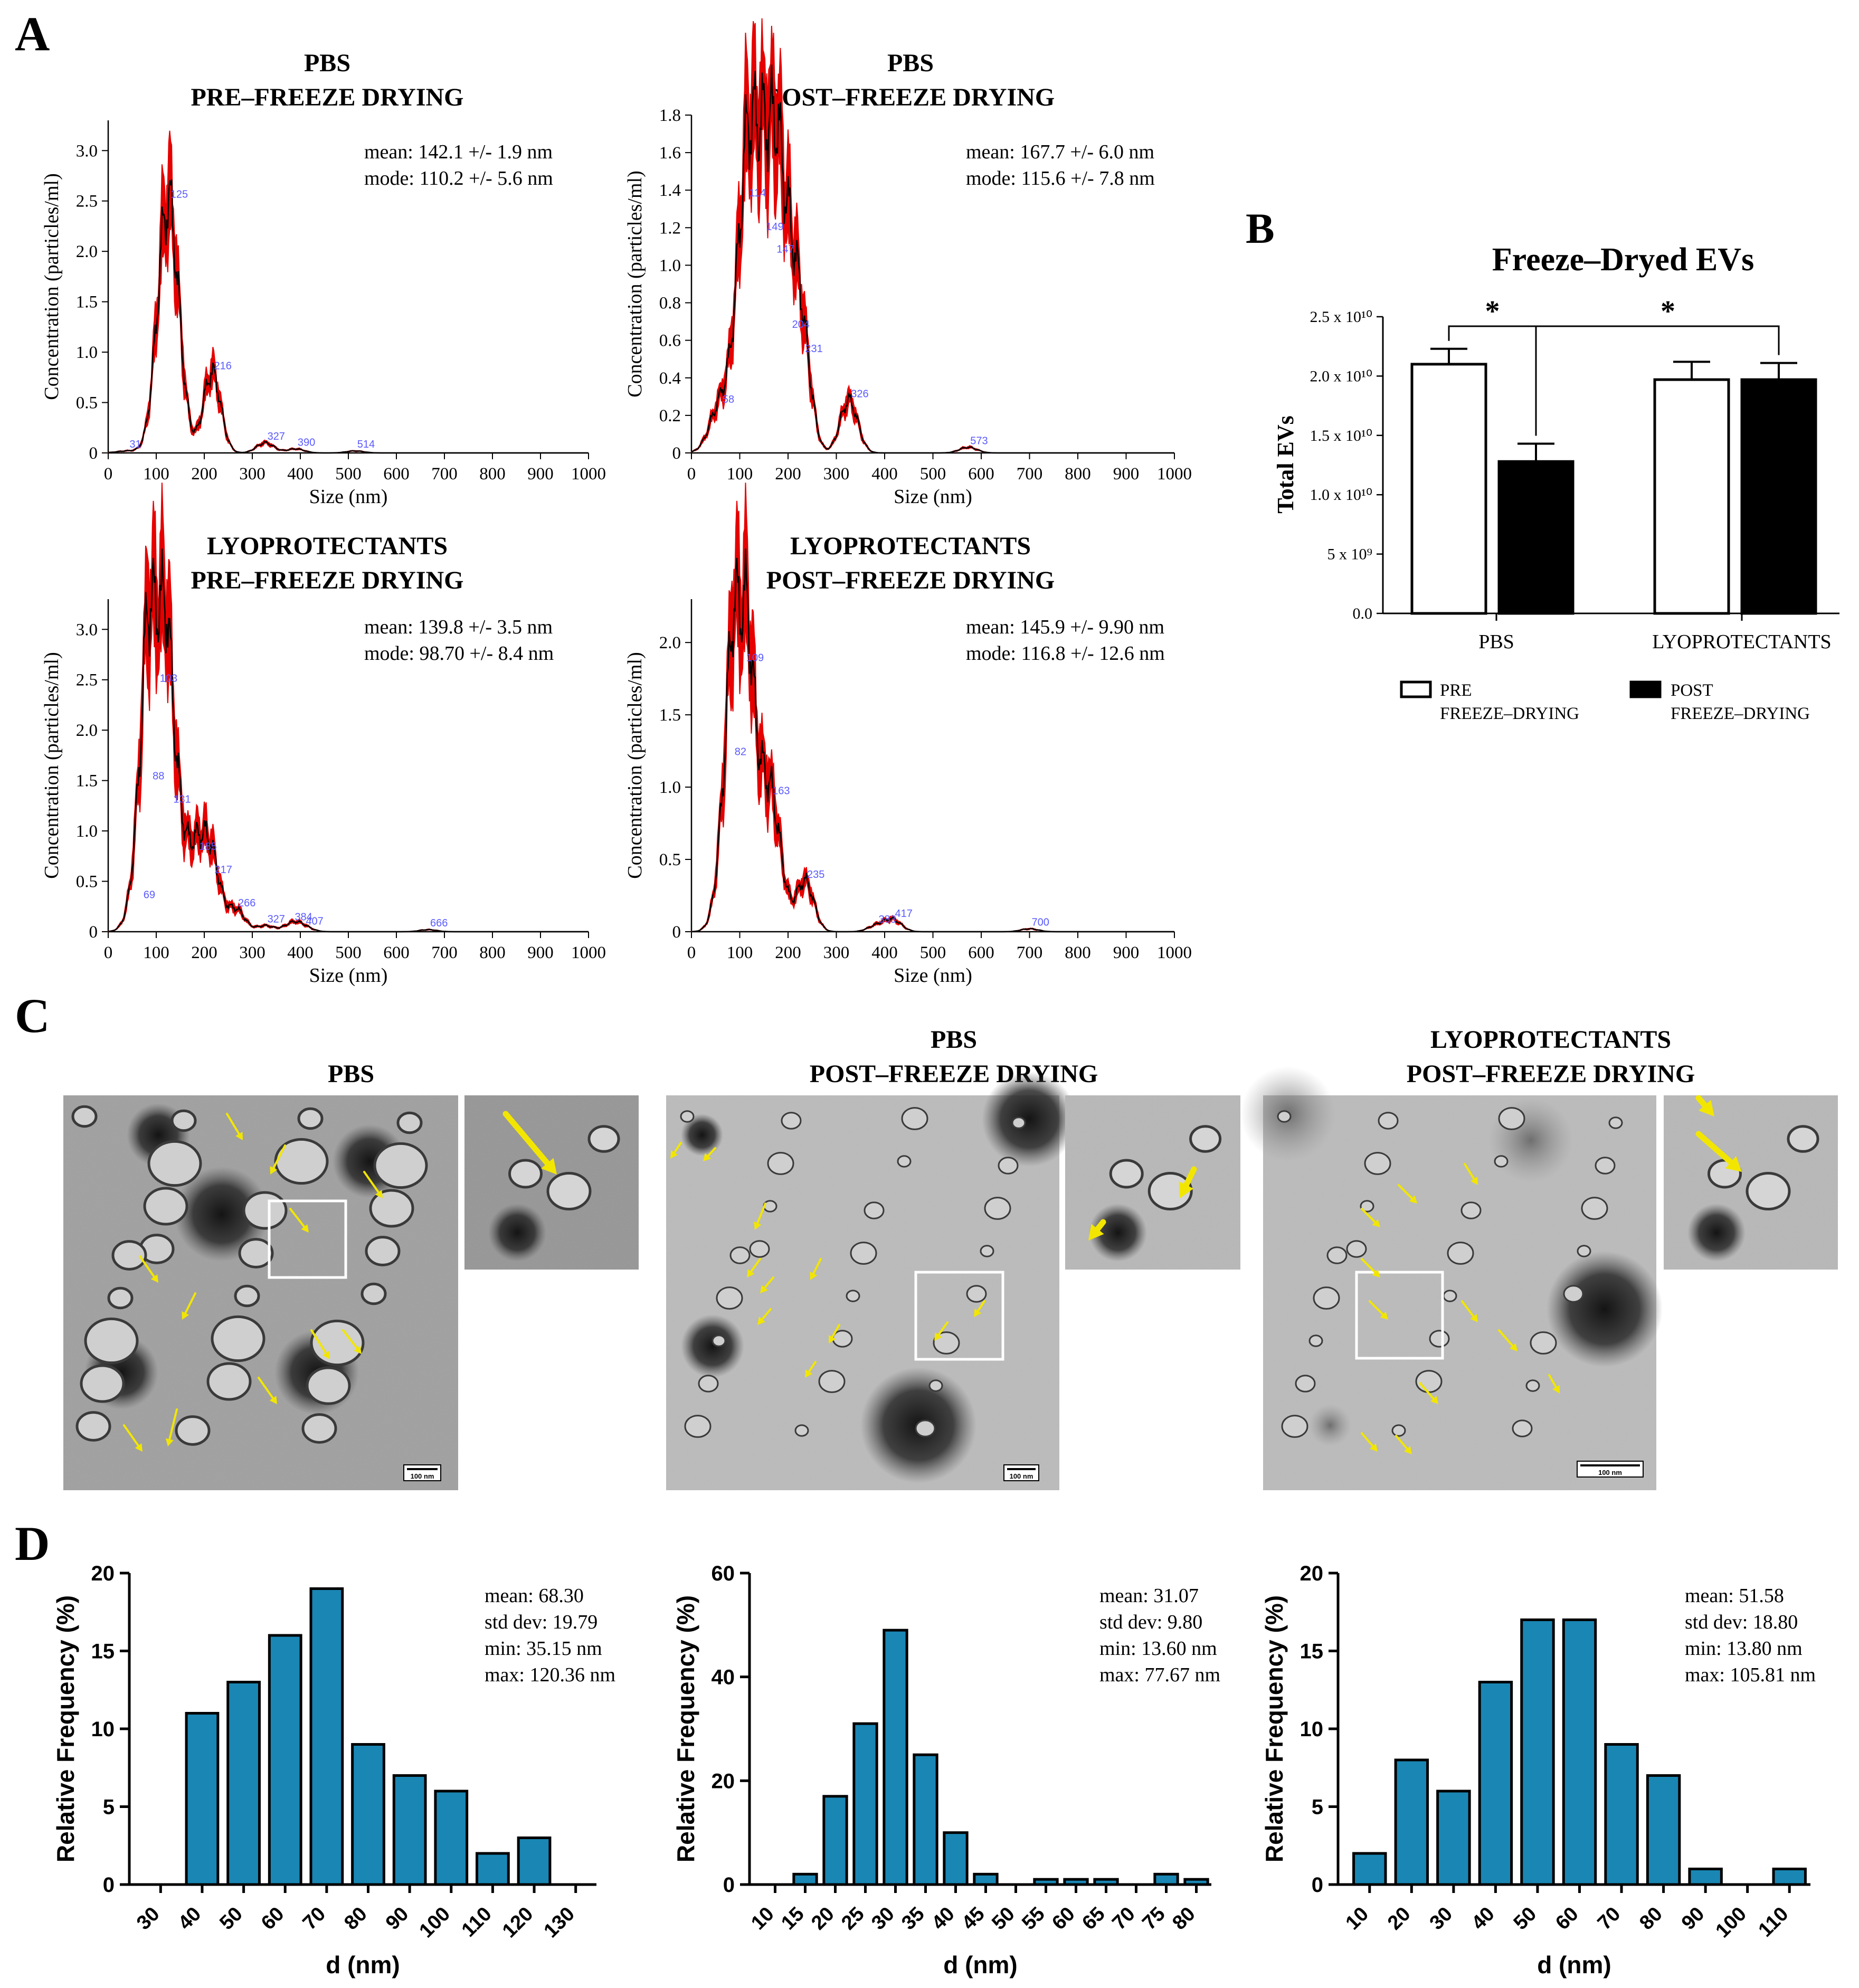  I want to click on hist-x-axis-label: d (nm), so click(980, 1965).